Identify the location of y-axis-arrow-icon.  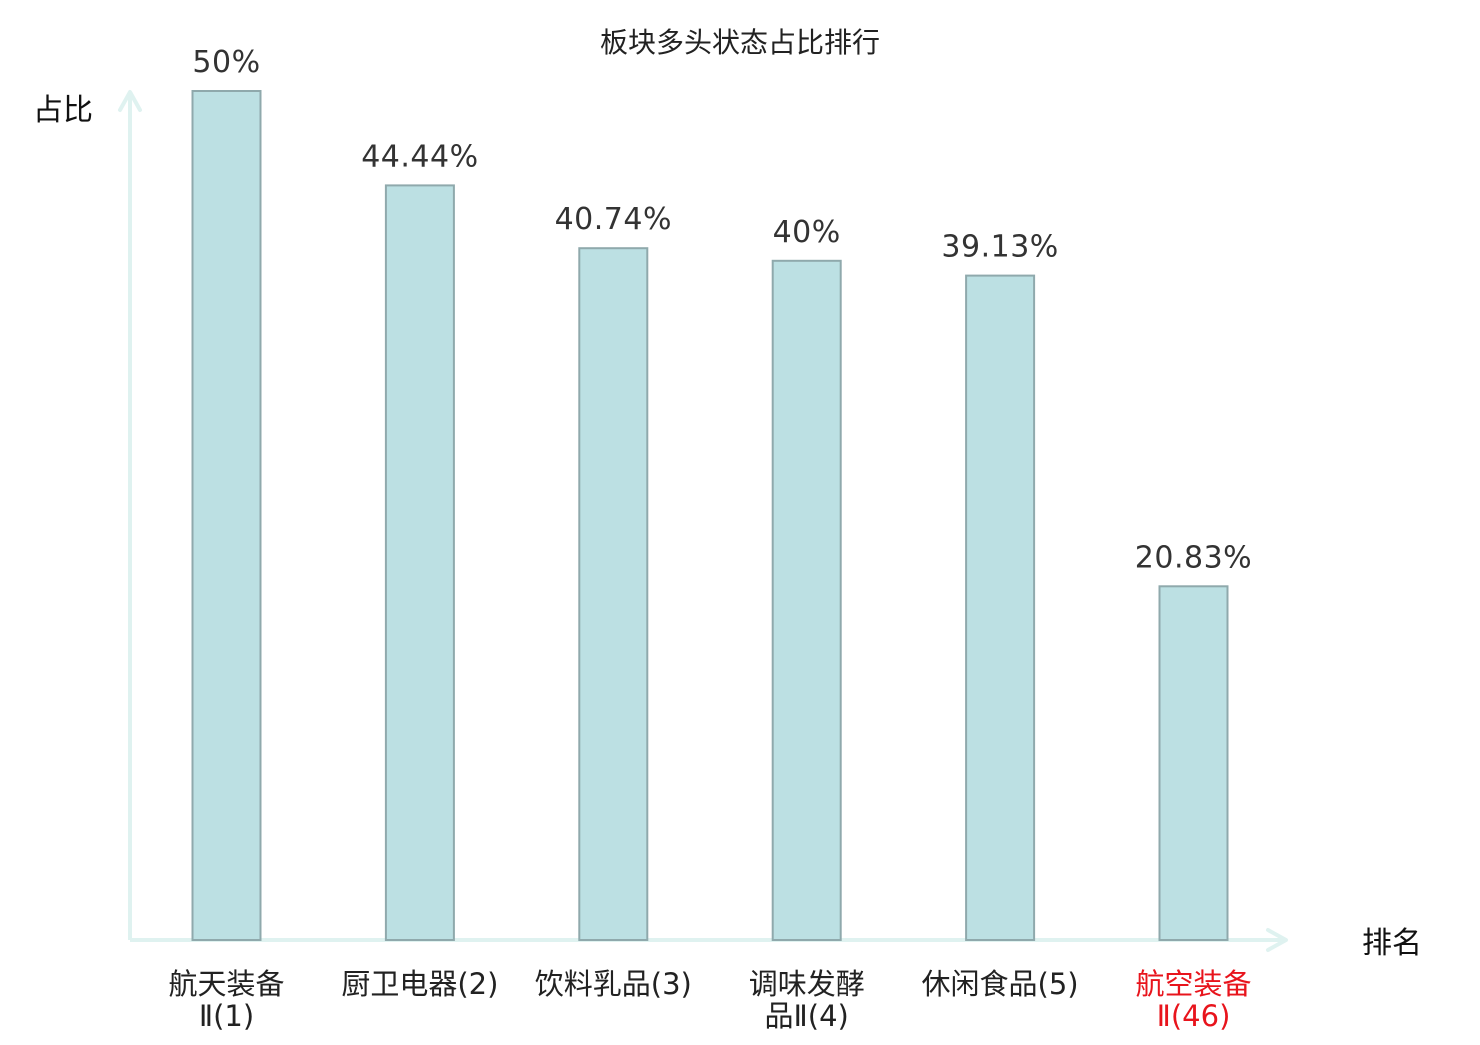
(130, 101).